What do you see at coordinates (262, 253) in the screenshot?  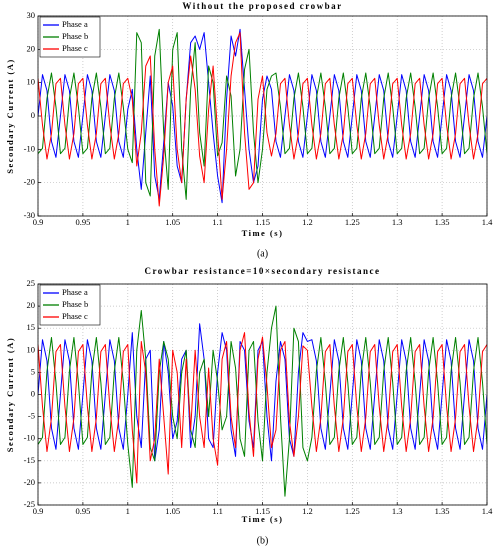 I see `caption: (a)` at bounding box center [262, 253].